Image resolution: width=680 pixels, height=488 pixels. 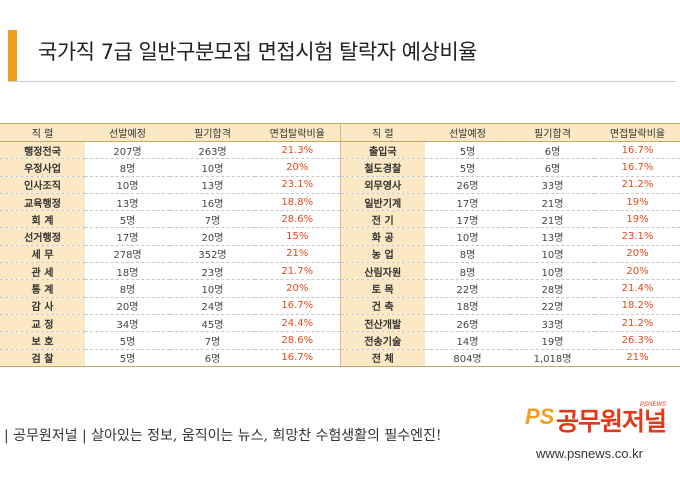 I want to click on table-row: 세 무 278명 352명 21% 농 업 8명 10명 20%, so click(x=340, y=254).